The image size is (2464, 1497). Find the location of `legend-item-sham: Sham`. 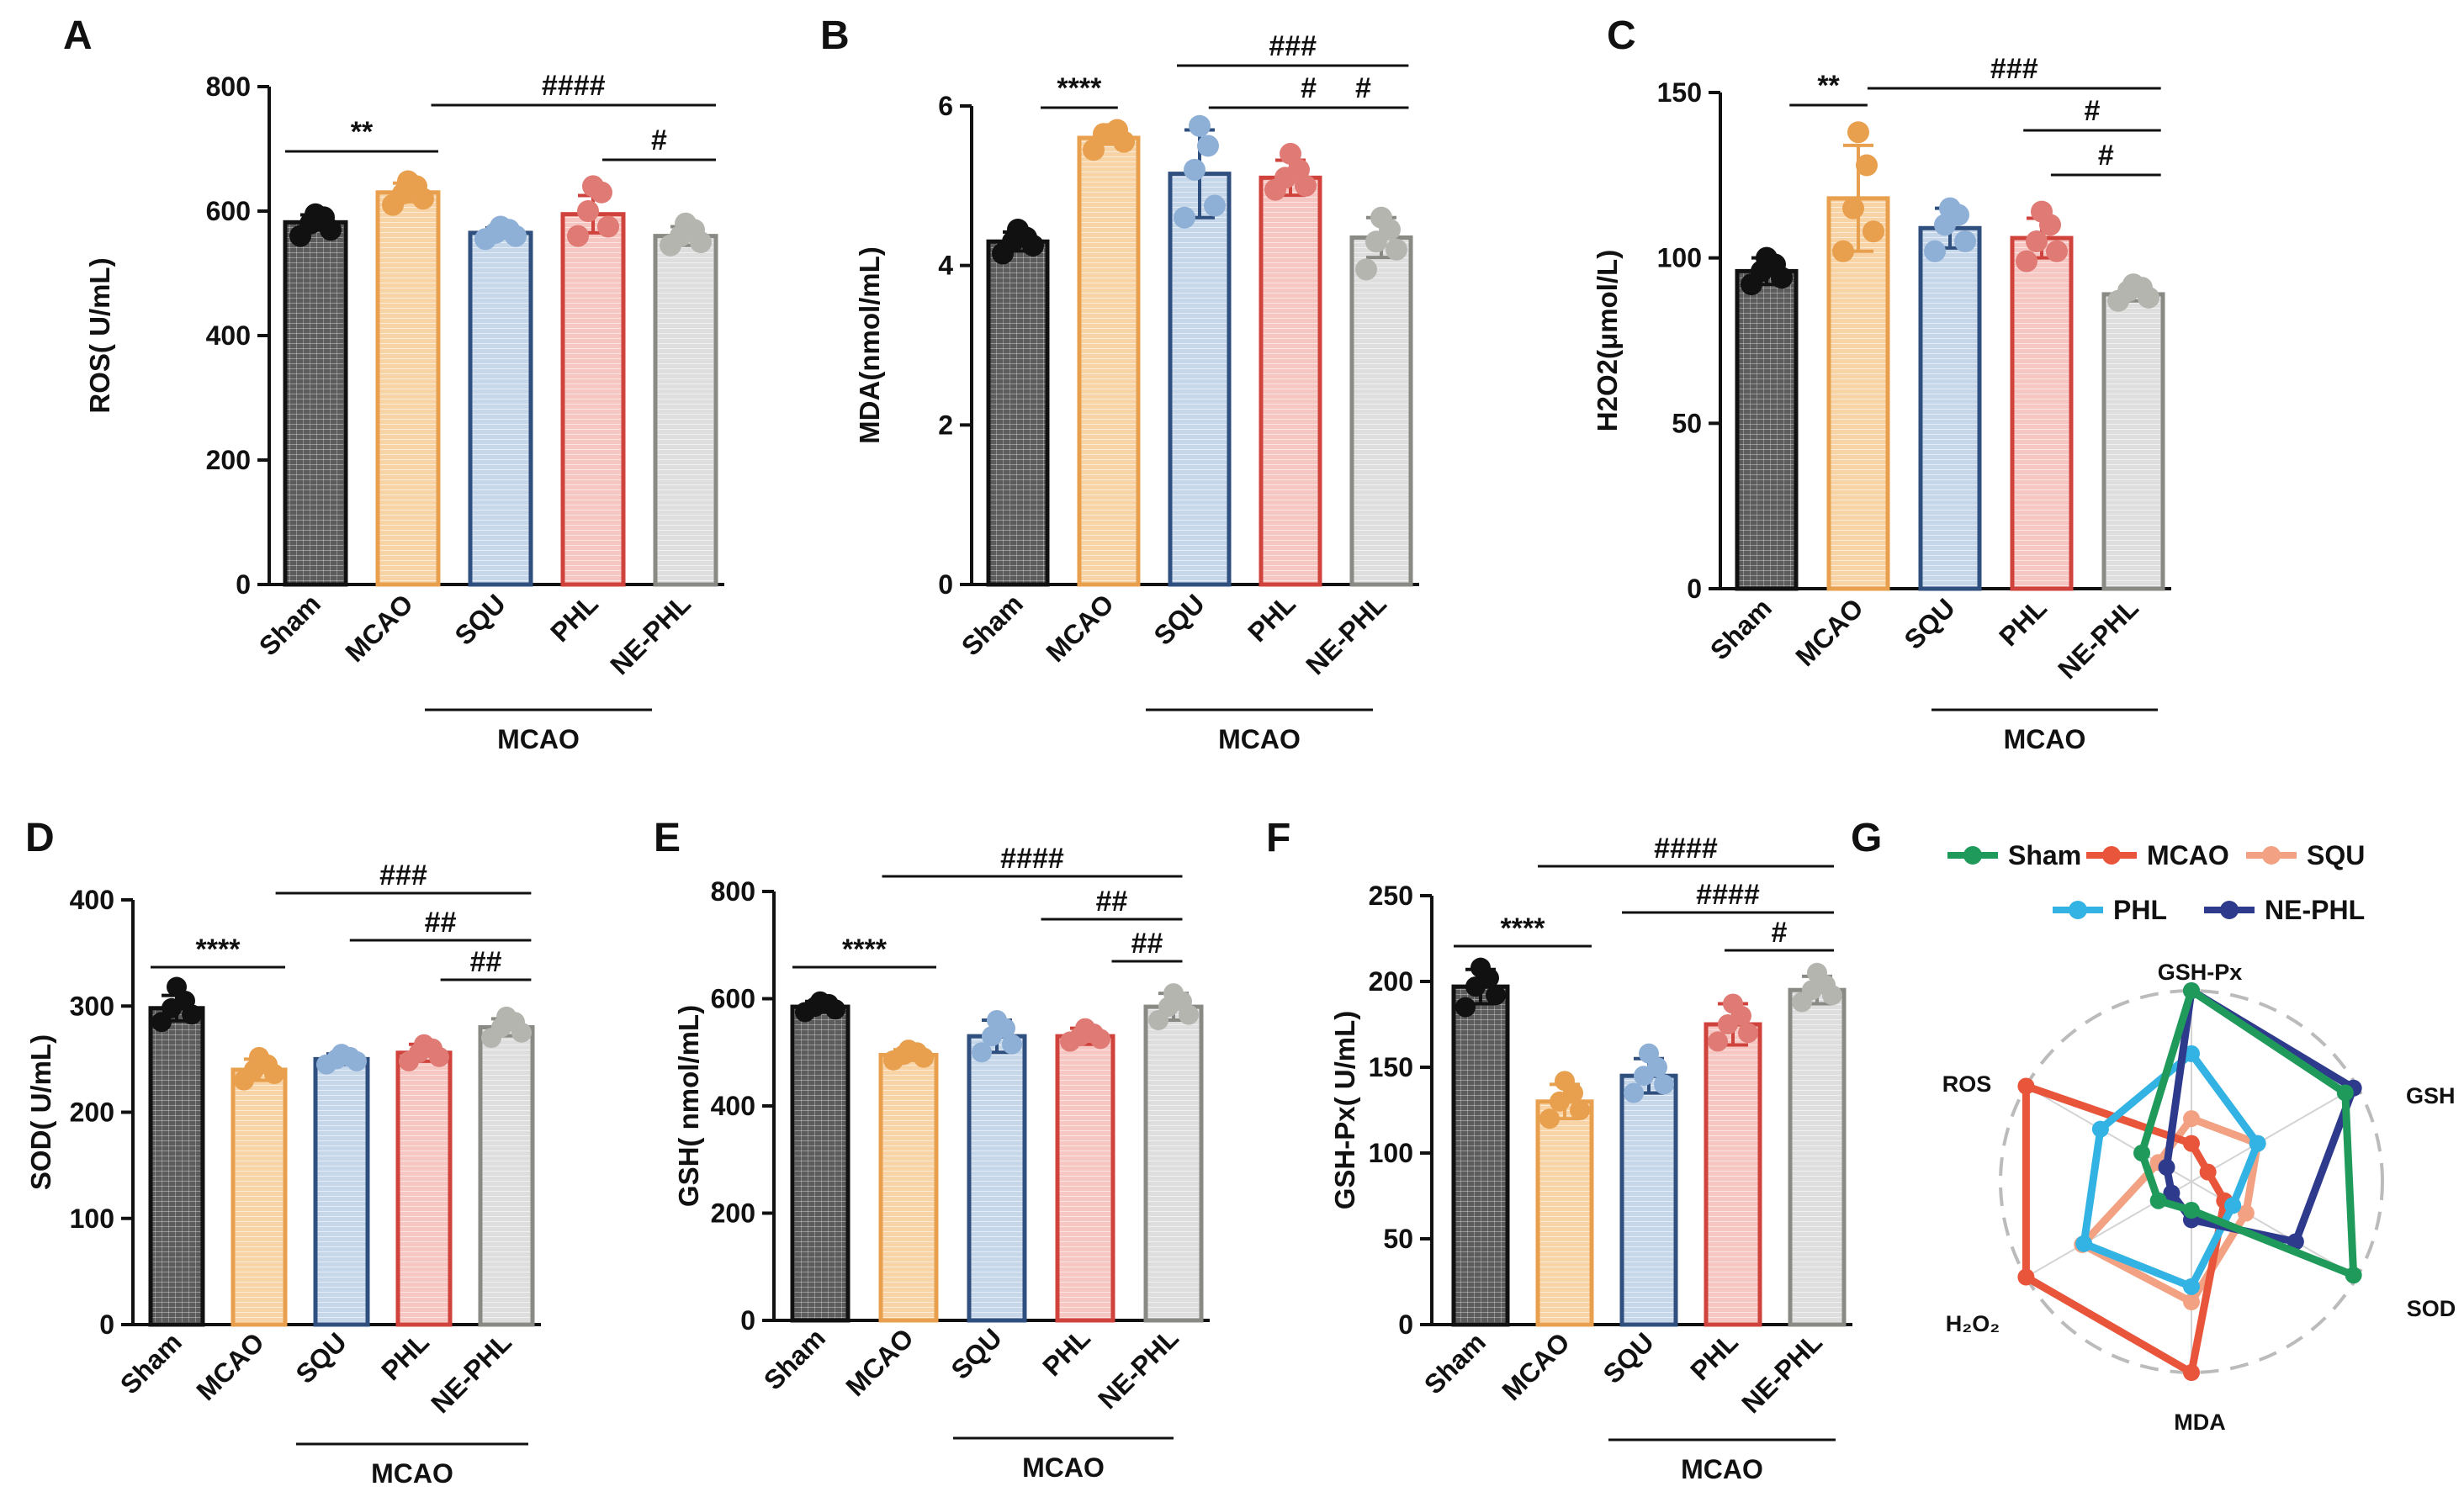

legend-item-sham: Sham is located at coordinates (2014, 855).